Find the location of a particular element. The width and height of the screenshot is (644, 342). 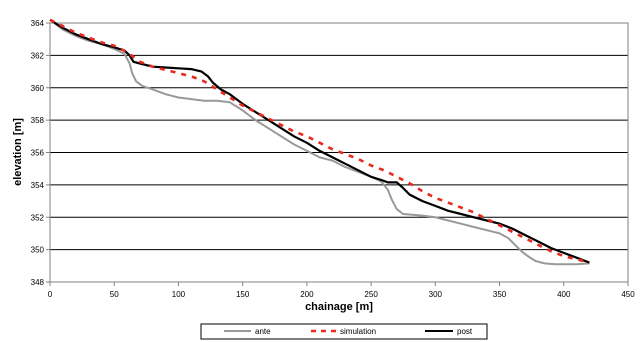

legend-label-ante: ante is located at coordinates (263, 331).